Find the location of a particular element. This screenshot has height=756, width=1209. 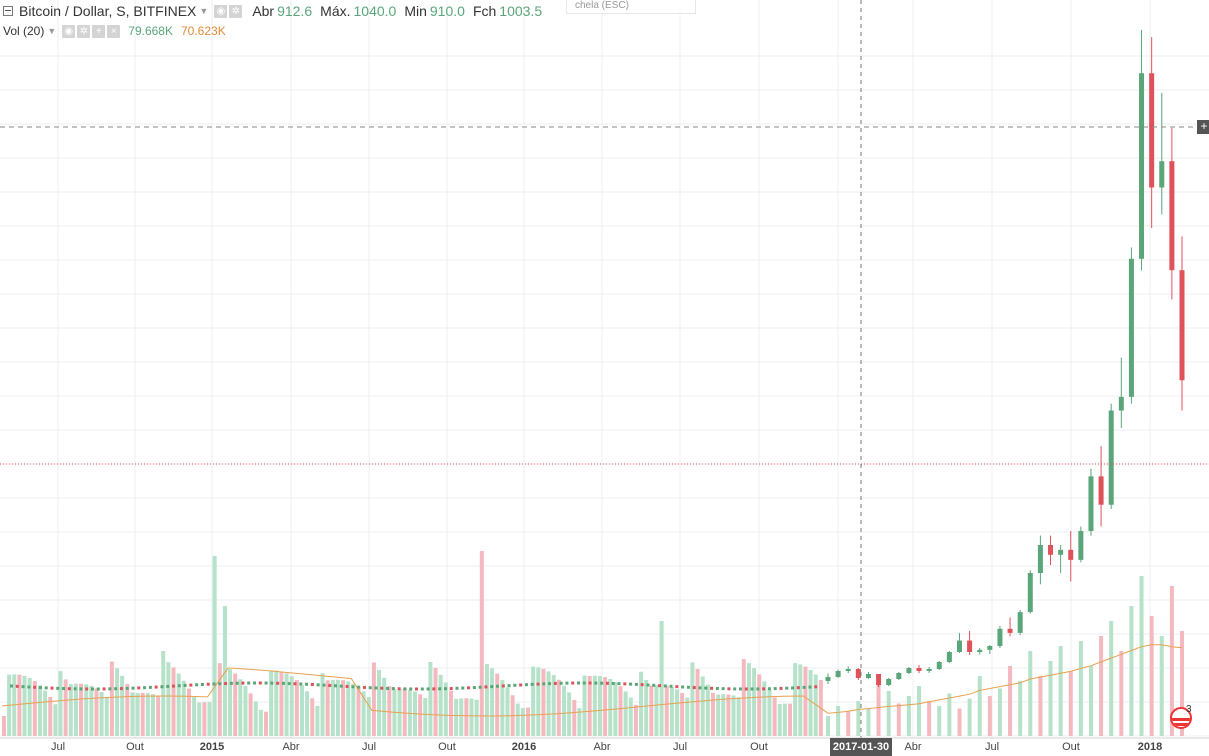

high-label: Máx. is located at coordinates (335, 11).